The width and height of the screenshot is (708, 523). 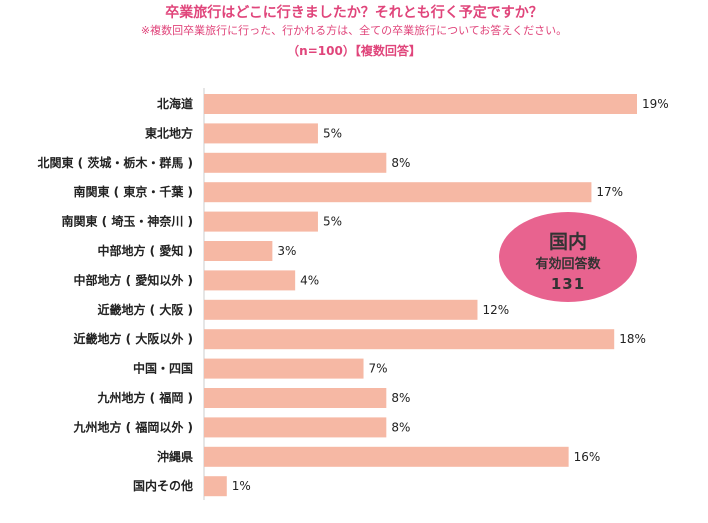 I want to click on category-label: 近畿地方 ( 大阪以外 ), so click(x=133, y=338).